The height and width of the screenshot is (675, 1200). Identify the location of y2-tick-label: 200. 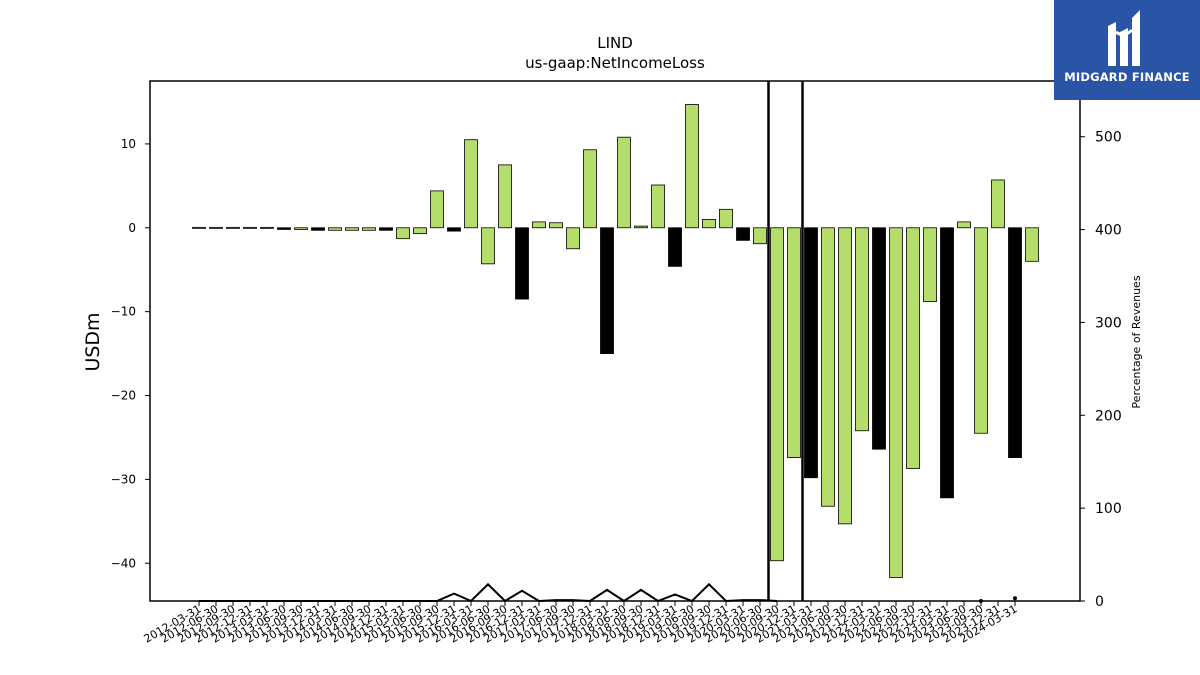
(1108, 416).